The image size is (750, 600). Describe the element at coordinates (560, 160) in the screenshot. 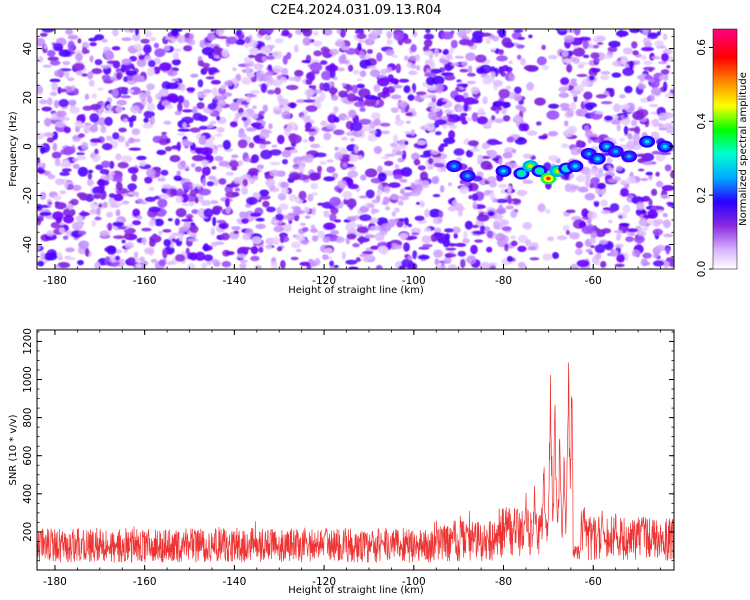

I see `signal-track` at that location.